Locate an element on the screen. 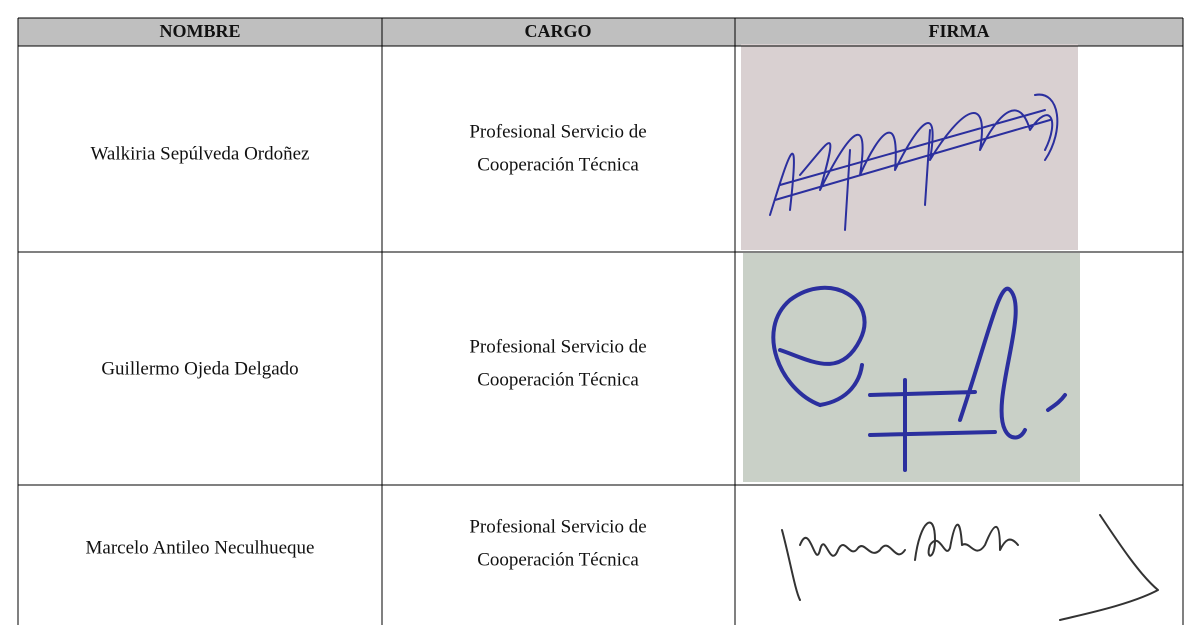 The width and height of the screenshot is (1201, 625). header-background is located at coordinates (600, 32).